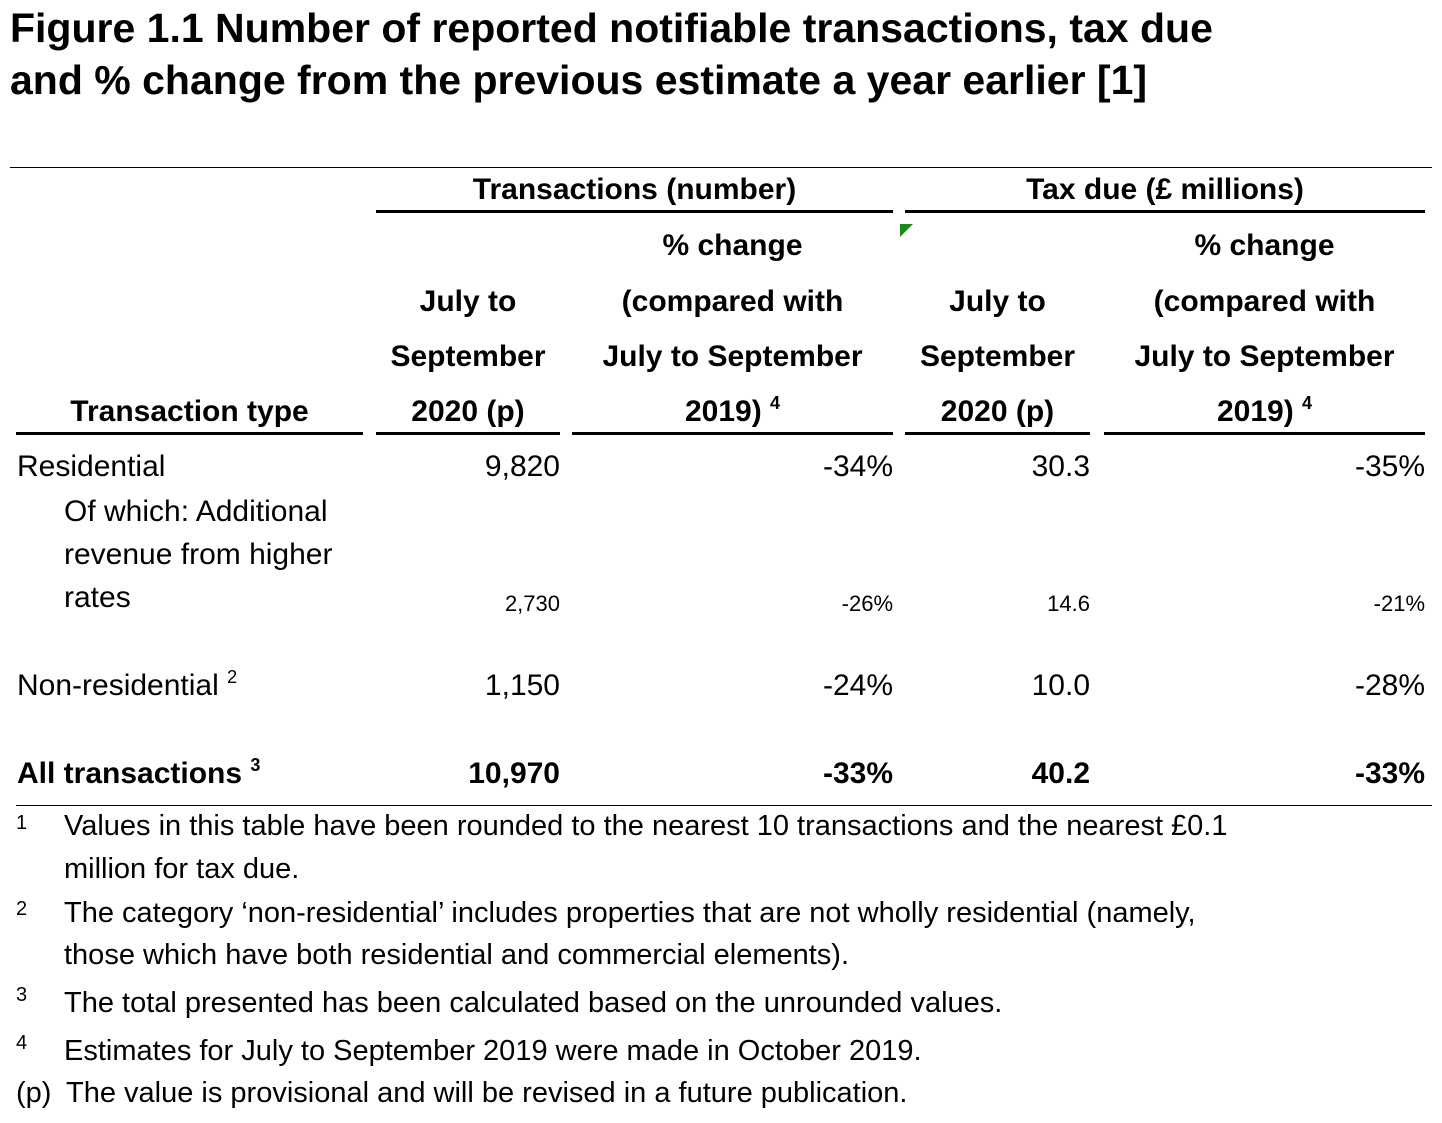 Image resolution: width=1442 pixels, height=1123 pixels. Describe the element at coordinates (189, 411) in the screenshot. I see `header-transaction-type: Transaction type` at that location.